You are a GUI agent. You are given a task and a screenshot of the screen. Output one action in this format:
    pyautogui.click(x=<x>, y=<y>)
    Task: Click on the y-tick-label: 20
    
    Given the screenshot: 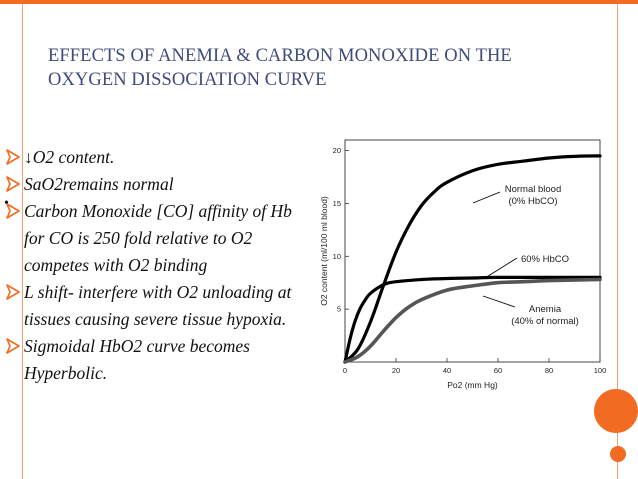 What is the action you would take?
    pyautogui.click(x=337, y=150)
    